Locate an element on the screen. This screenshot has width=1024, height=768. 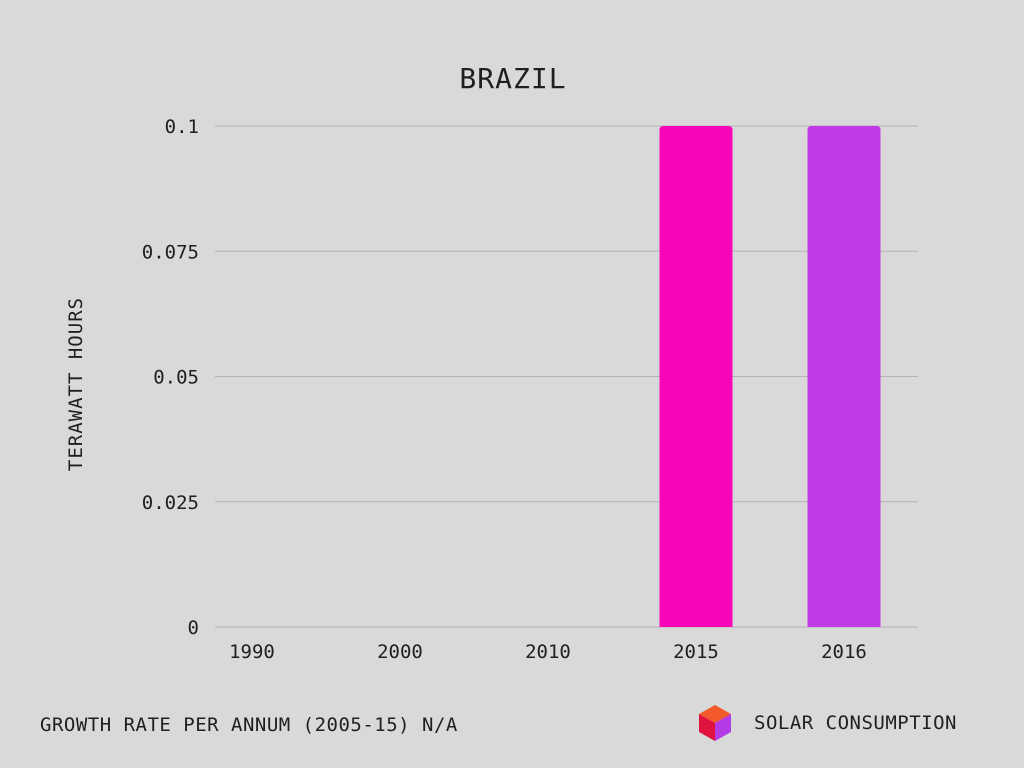
cube-icon is located at coordinates (715, 723).